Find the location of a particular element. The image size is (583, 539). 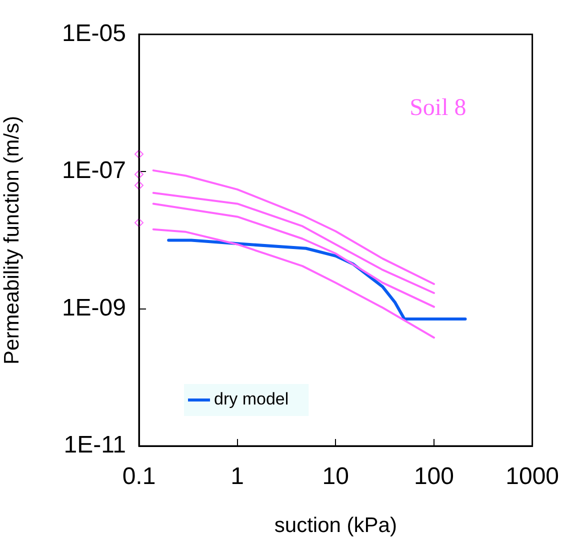

x-axis-title: suction (kPa) is located at coordinates (335, 526).